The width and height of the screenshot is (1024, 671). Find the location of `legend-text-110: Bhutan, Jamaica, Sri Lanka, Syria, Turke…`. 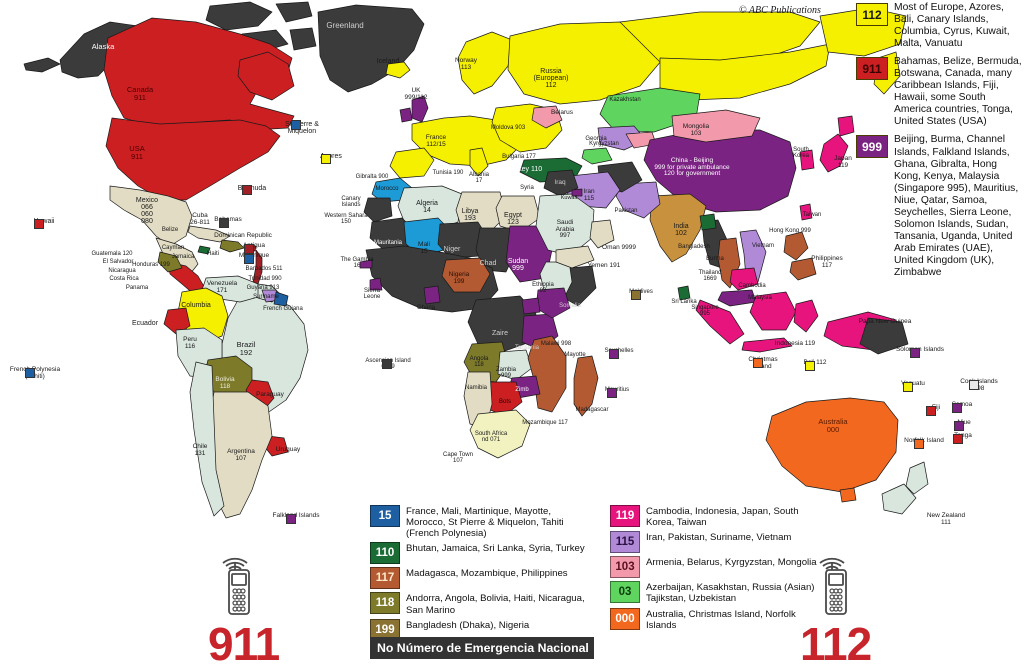

legend-text-110: Bhutan, Jamaica, Sri Lanka, Syria, Turke… is located at coordinates (495, 549).